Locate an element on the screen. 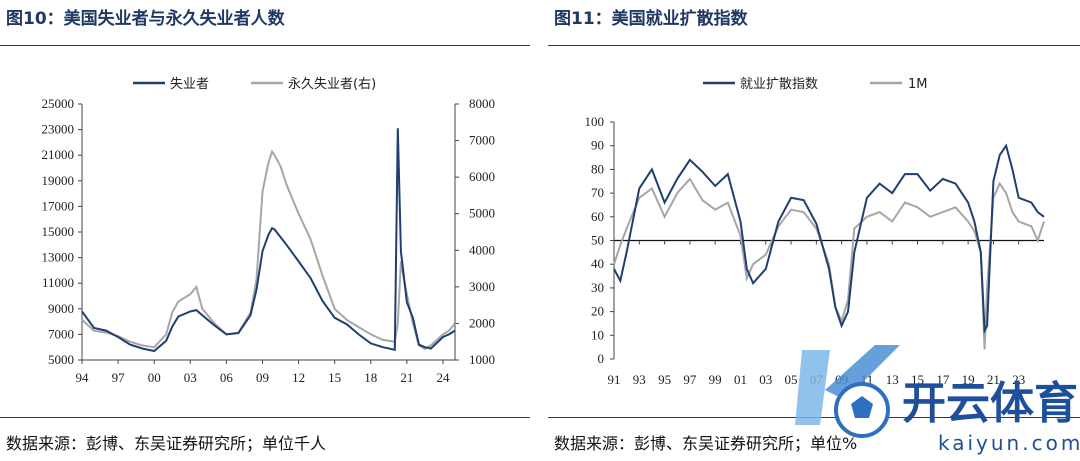  x-tick-label: 18 is located at coordinates (370, 377).